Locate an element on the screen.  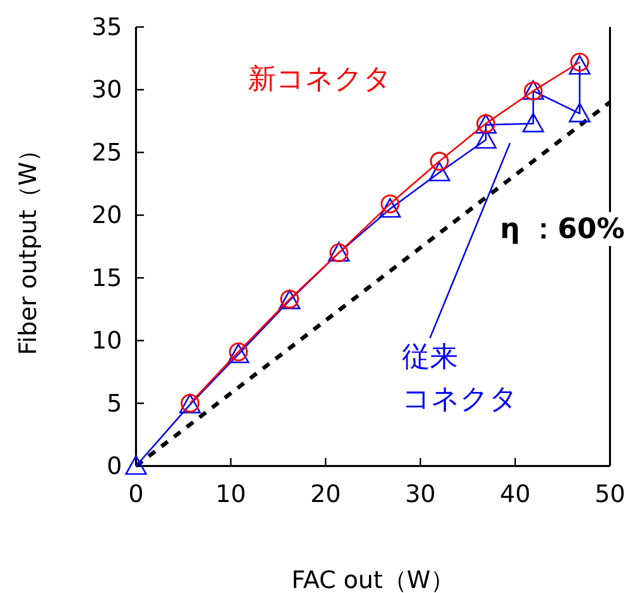
y-tick-label: 15 is located at coordinates (106, 278).